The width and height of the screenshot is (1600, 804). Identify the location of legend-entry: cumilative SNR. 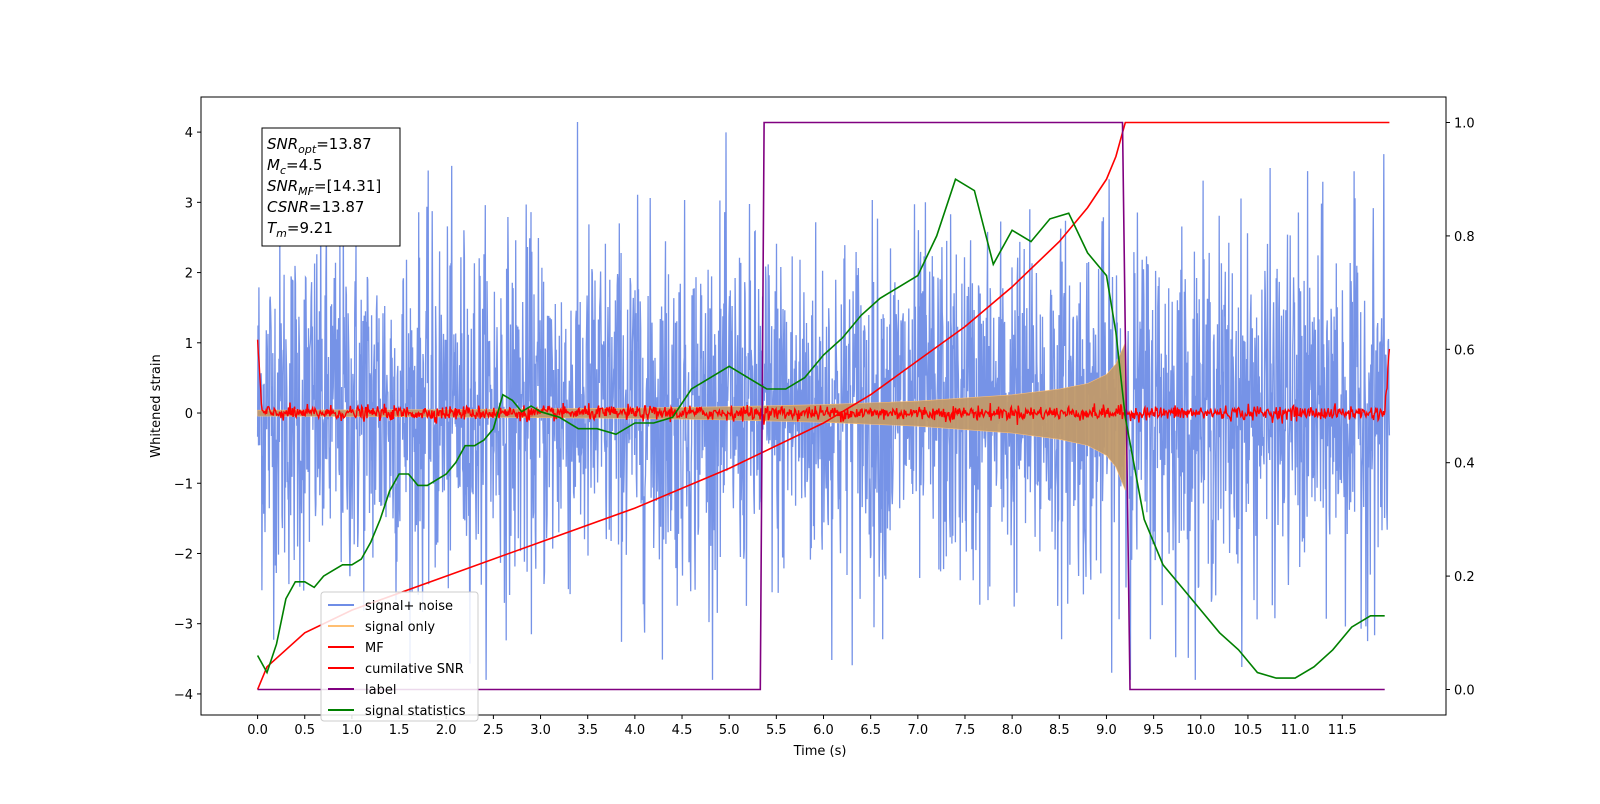
(414, 669).